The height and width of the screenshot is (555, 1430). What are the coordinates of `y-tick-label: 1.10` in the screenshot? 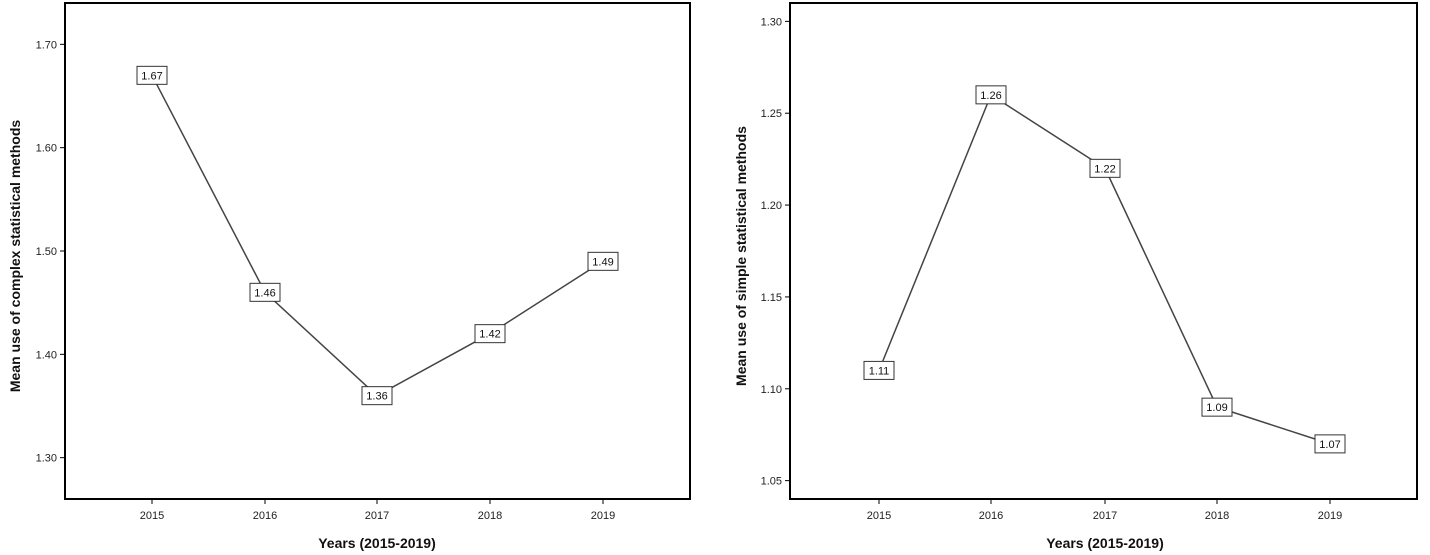 It's located at (771, 390).